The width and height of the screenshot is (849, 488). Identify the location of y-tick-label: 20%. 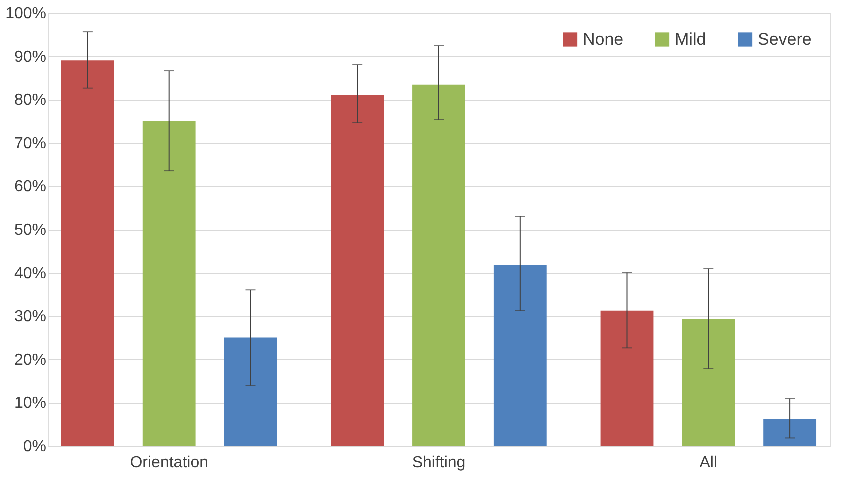
(30, 360).